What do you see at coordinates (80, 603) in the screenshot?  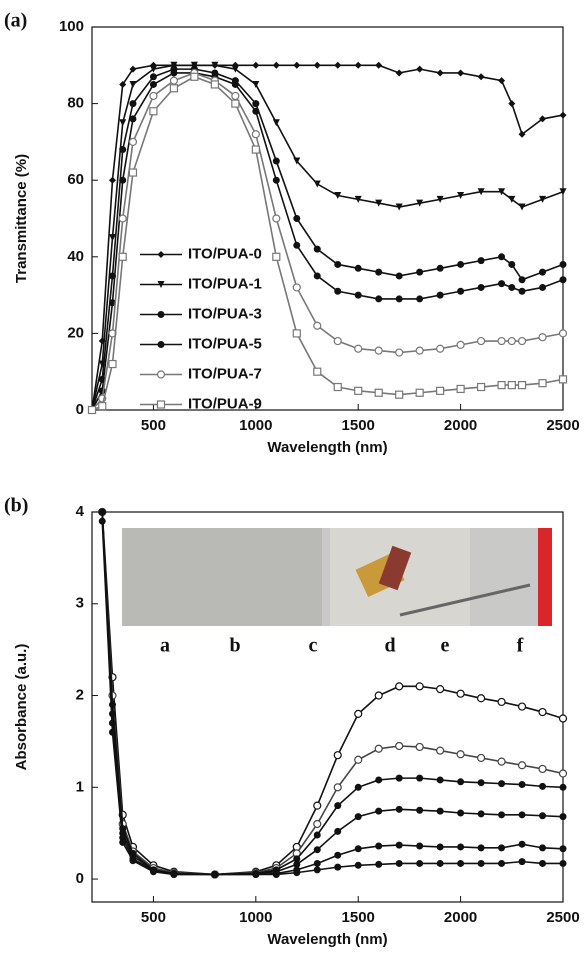 I see `y-tick-label: 3` at bounding box center [80, 603].